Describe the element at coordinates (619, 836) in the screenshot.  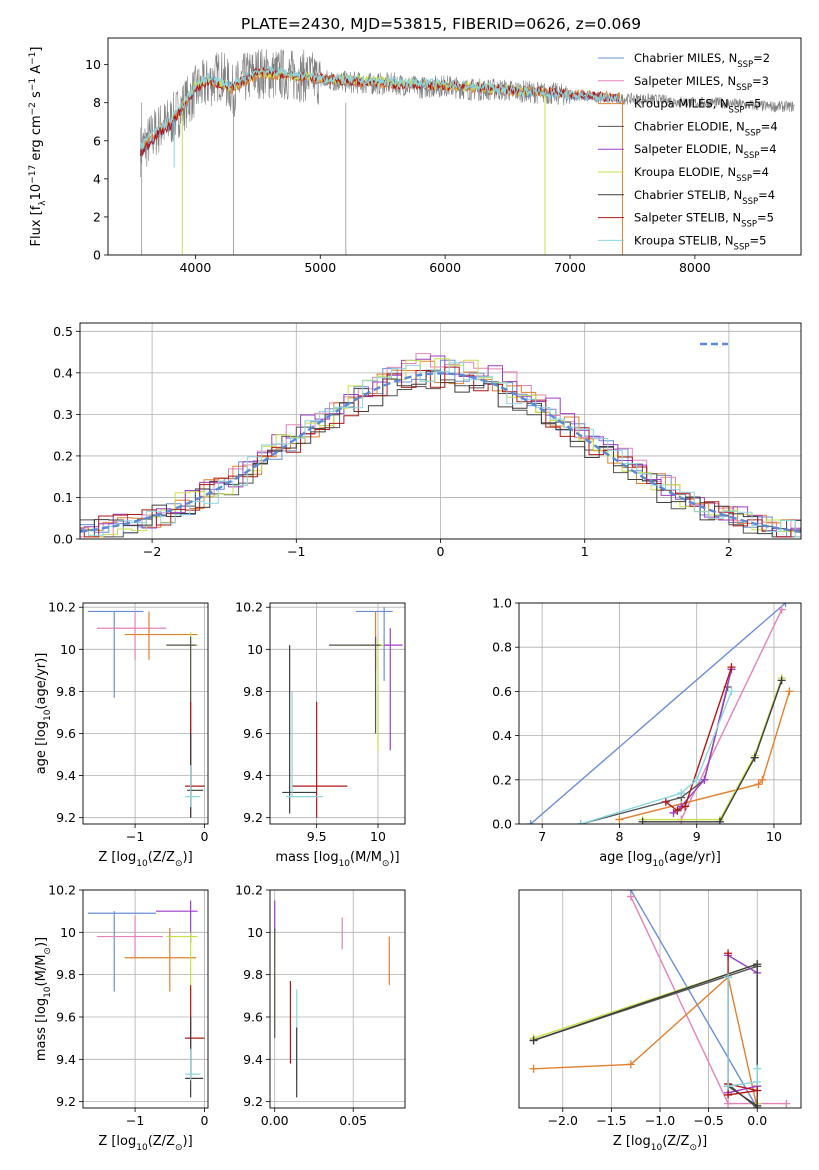
I see `x-tick-label: 8` at that location.